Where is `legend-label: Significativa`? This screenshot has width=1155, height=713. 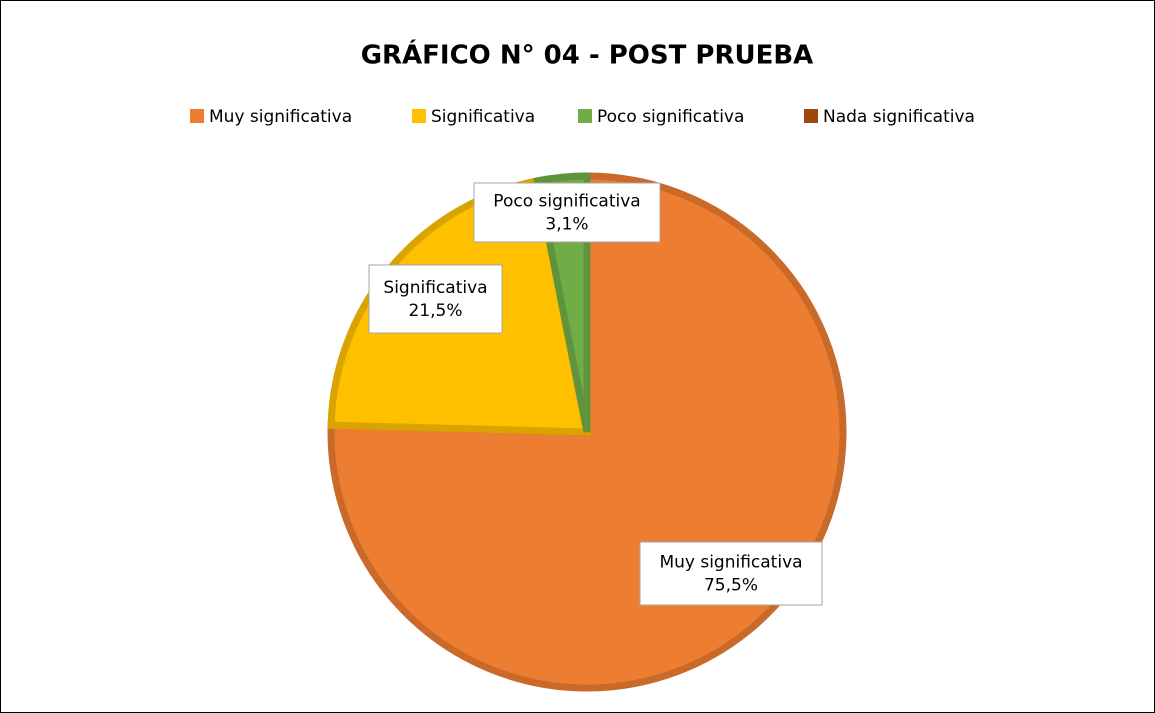
legend-label: Significativa is located at coordinates (483, 117).